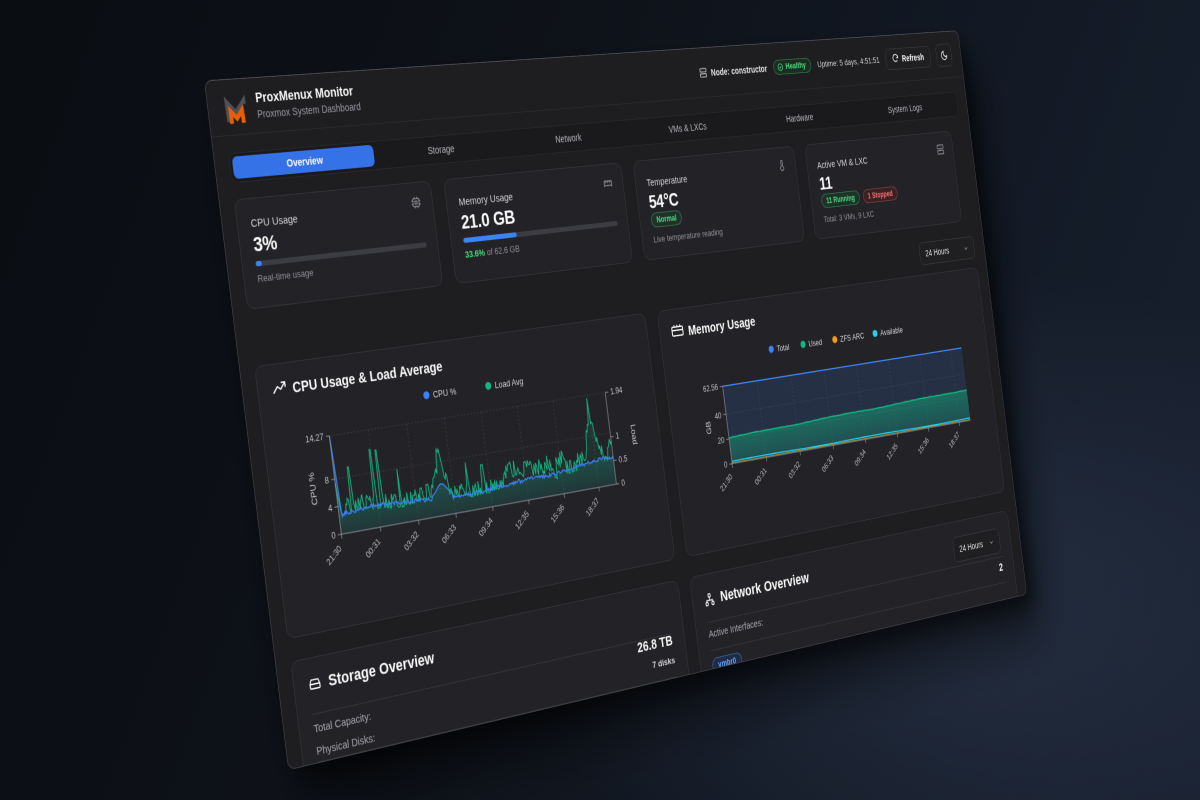 The width and height of the screenshot is (1200, 800). What do you see at coordinates (509, 383) in the screenshot?
I see `svg-text: Load Avg` at bounding box center [509, 383].